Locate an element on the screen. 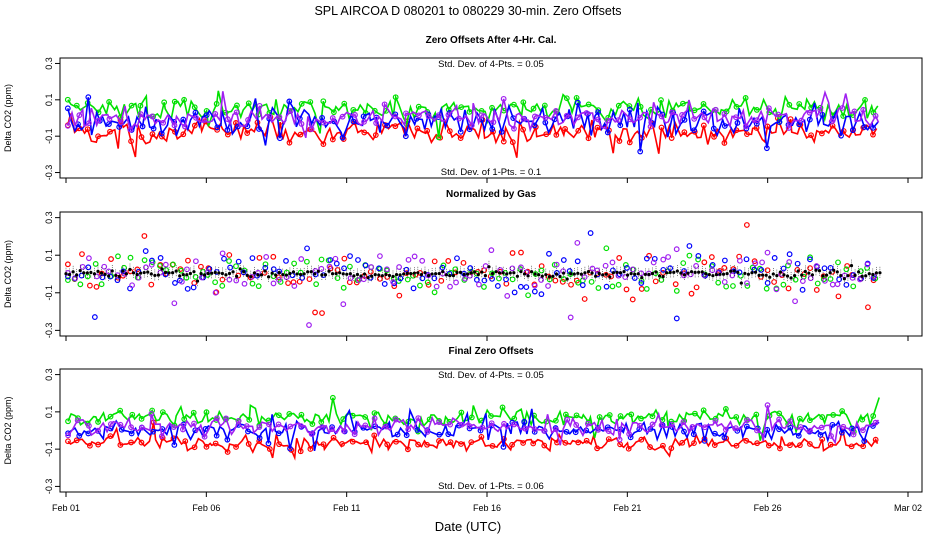 The image size is (936, 540). x-tick-label: Feb 06 is located at coordinates (206, 508).